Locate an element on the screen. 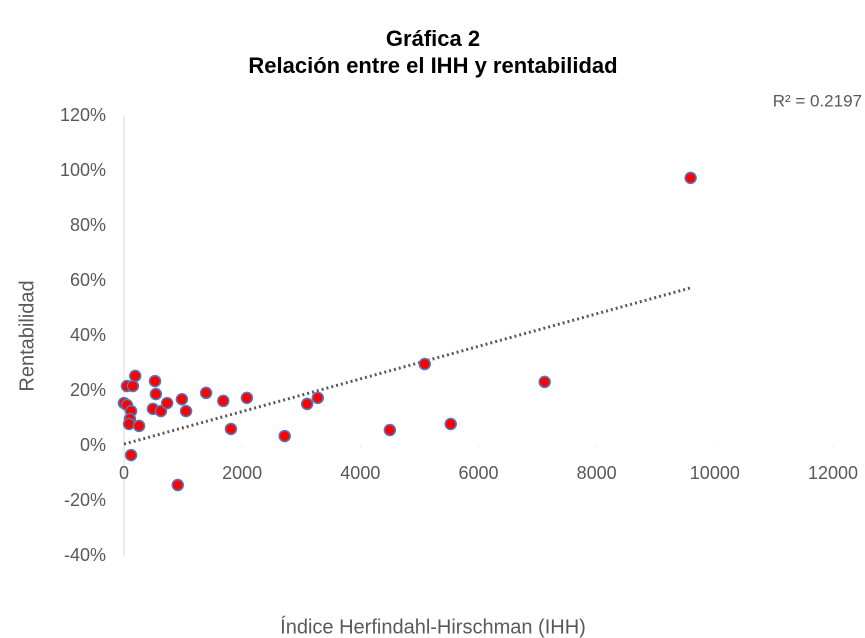 Image resolution: width=865 pixels, height=638 pixels. r-squared: R² = 0.2197 is located at coordinates (817, 100).